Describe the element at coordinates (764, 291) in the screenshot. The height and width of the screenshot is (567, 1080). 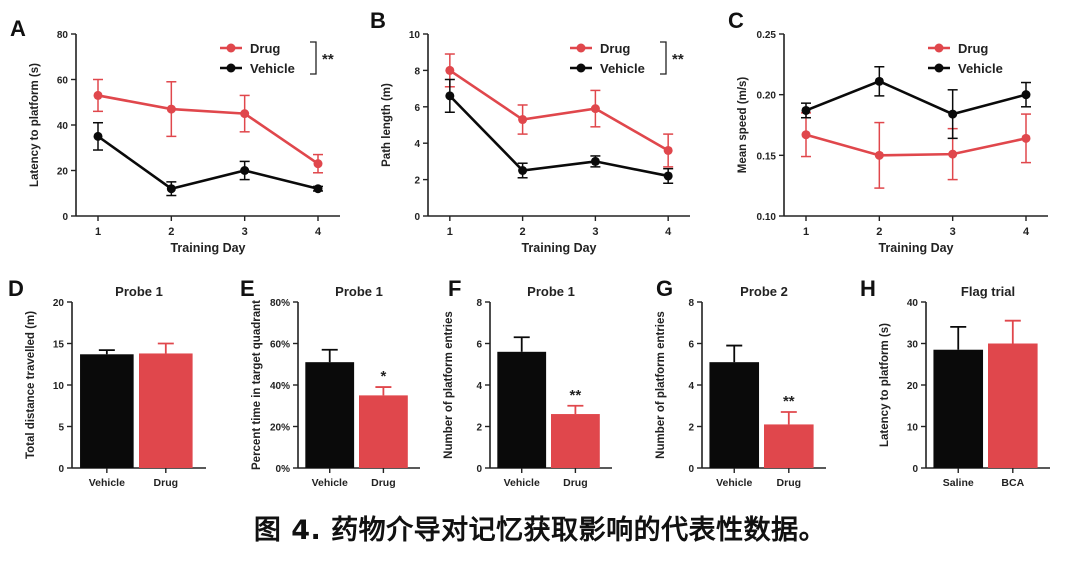
I see `panel-title: Probe 2` at that location.